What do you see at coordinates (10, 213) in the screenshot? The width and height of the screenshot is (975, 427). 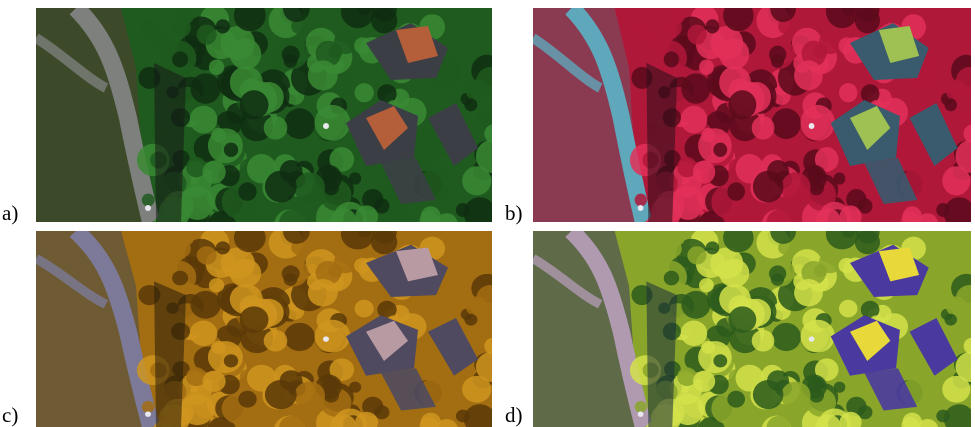 I see `panel-label-a: a)` at bounding box center [10, 213].